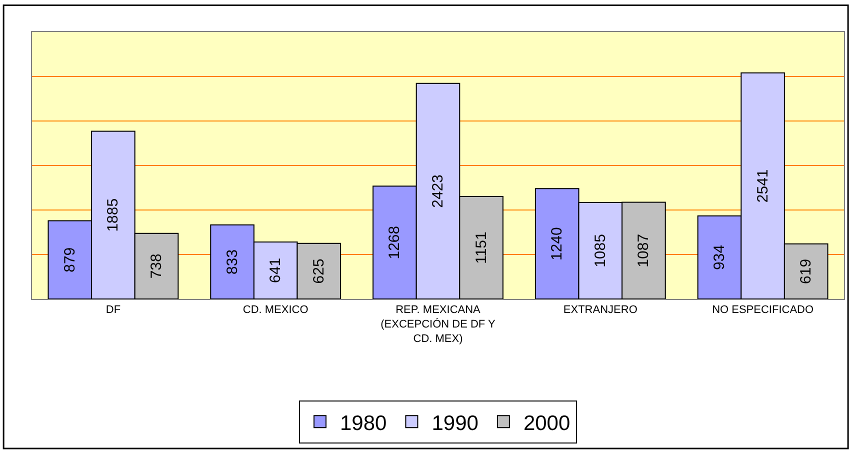 The width and height of the screenshot is (852, 459). Describe the element at coordinates (395, 243) in the screenshot. I see `data-label: 1268` at that location.